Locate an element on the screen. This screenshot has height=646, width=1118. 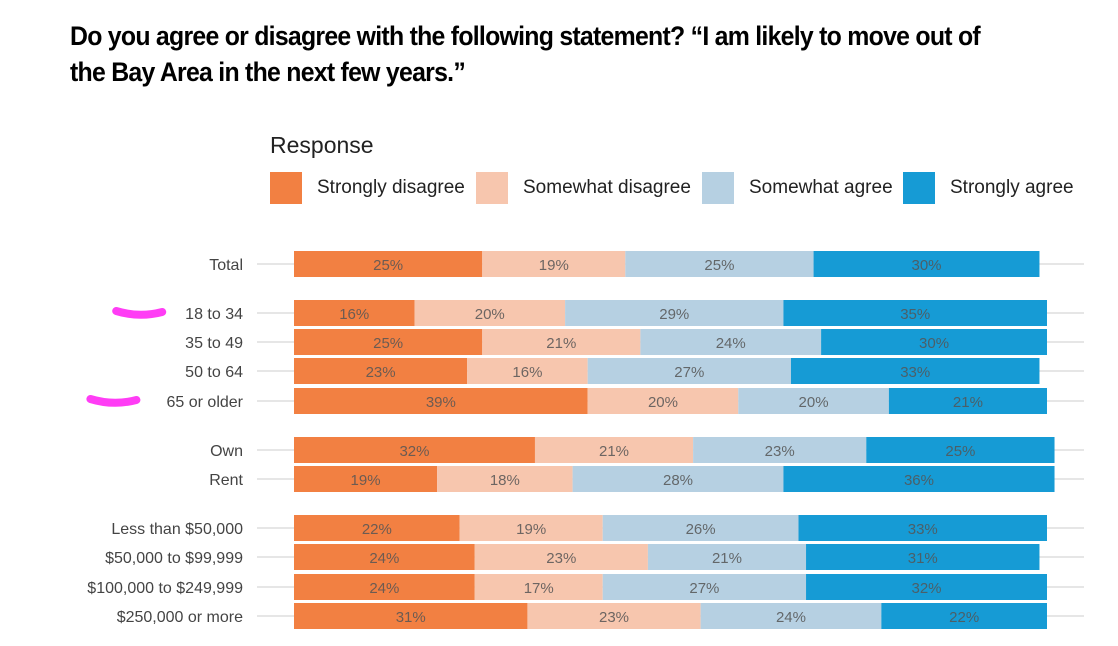
data-label-35-to-49-somewhat-disagree: 21% is located at coordinates (561, 343).